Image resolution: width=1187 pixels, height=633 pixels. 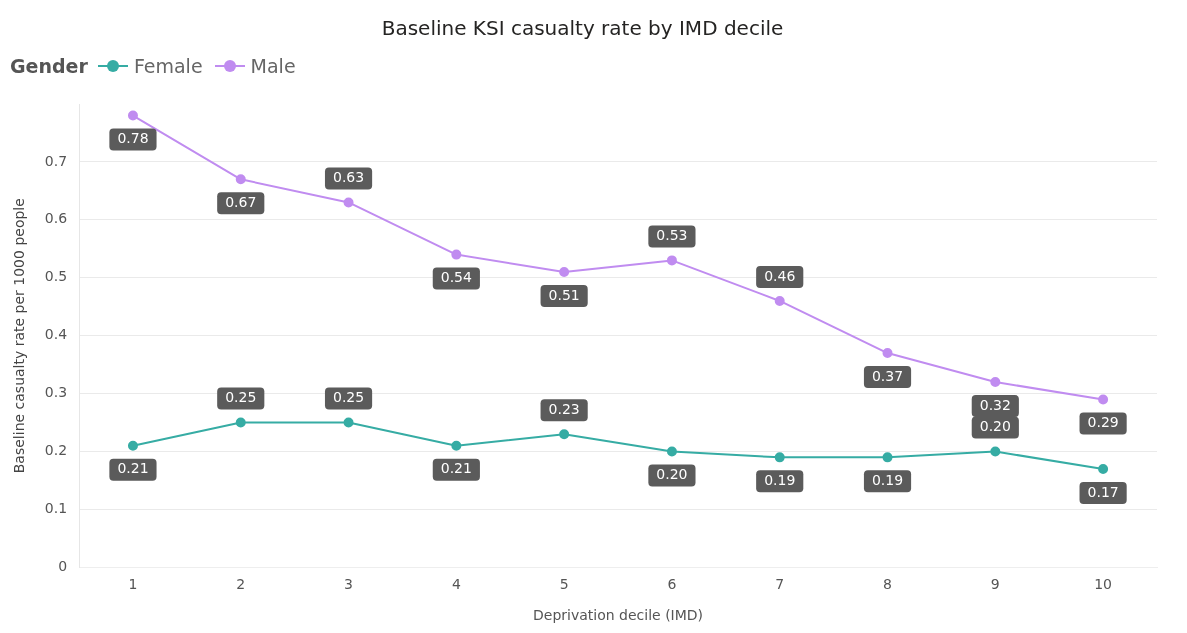 What do you see at coordinates (564, 408) in the screenshot?
I see `data-label: 0.23` at bounding box center [564, 408].